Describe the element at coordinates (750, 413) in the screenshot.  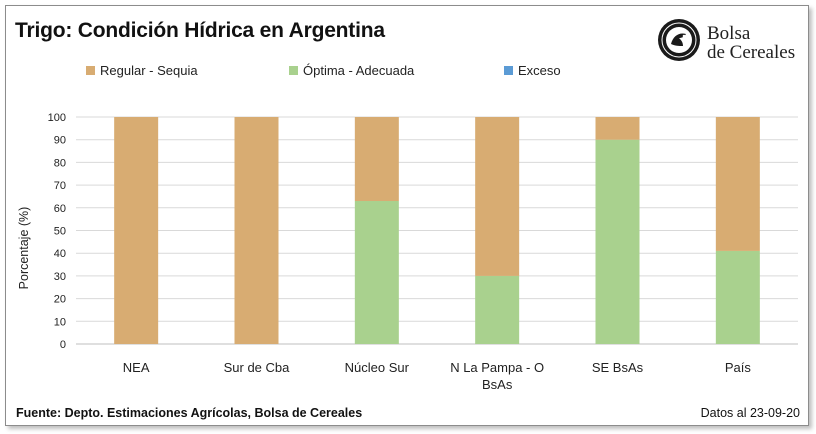
I see `date-note: Datos al 23-09-20` at that location.